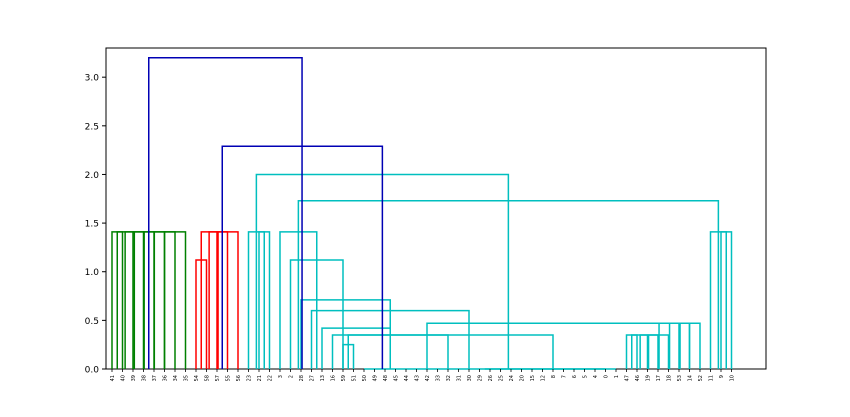 This screenshot has width=850, height=417. Describe the element at coordinates (449, 378) in the screenshot. I see `leaf-label: 32` at that location.